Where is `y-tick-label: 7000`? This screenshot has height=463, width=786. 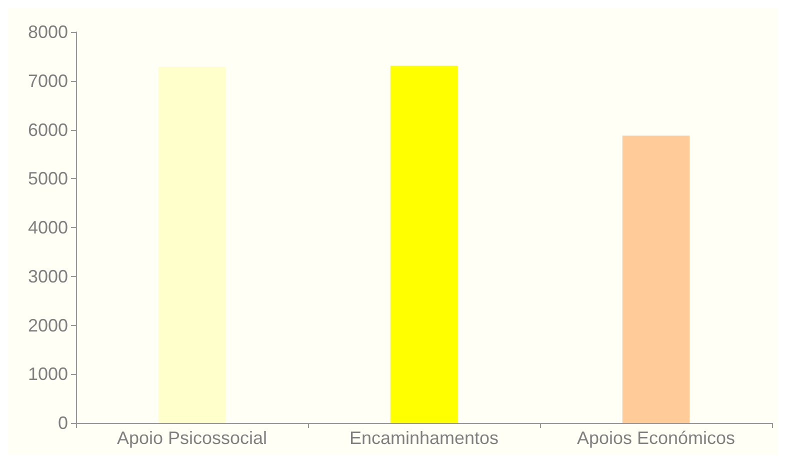
y-tick-label: 7000 is located at coordinates (48, 80).